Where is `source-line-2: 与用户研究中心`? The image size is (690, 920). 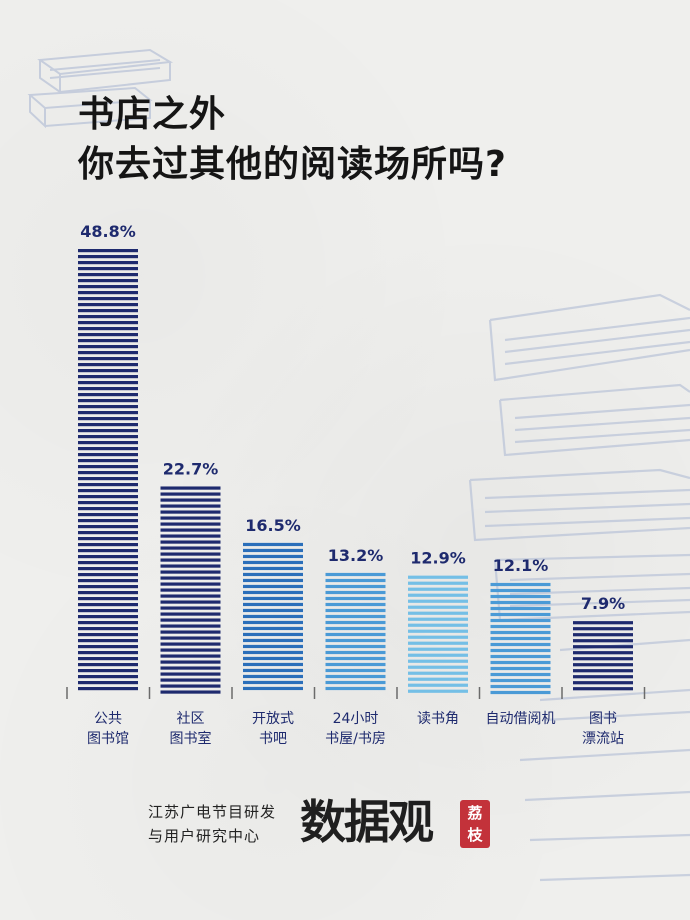 source-line-2: 与用户研究中心 is located at coordinates (204, 836).